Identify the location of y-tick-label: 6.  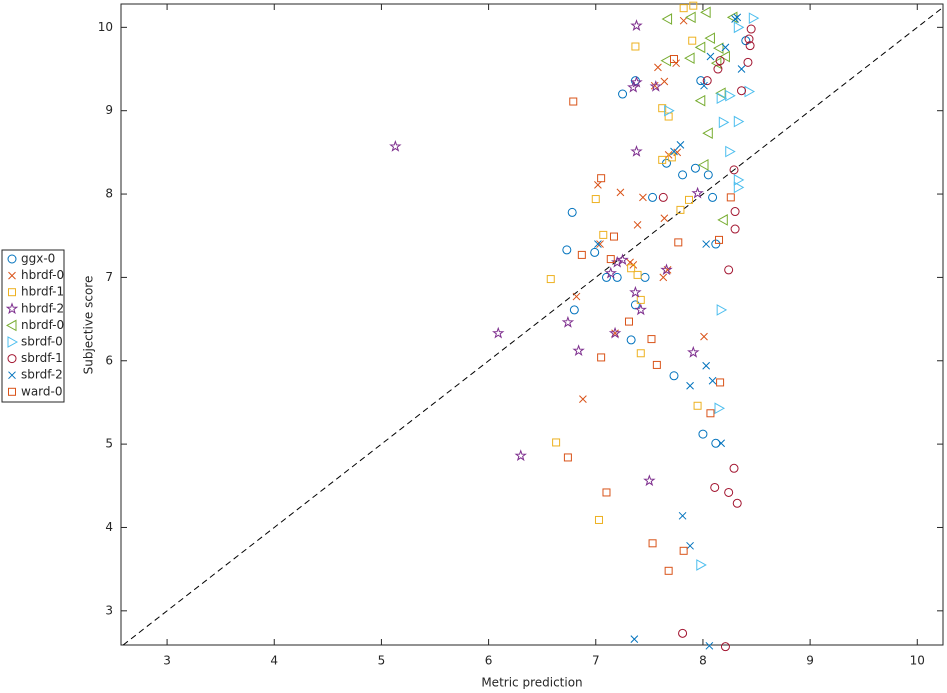
(109, 360).